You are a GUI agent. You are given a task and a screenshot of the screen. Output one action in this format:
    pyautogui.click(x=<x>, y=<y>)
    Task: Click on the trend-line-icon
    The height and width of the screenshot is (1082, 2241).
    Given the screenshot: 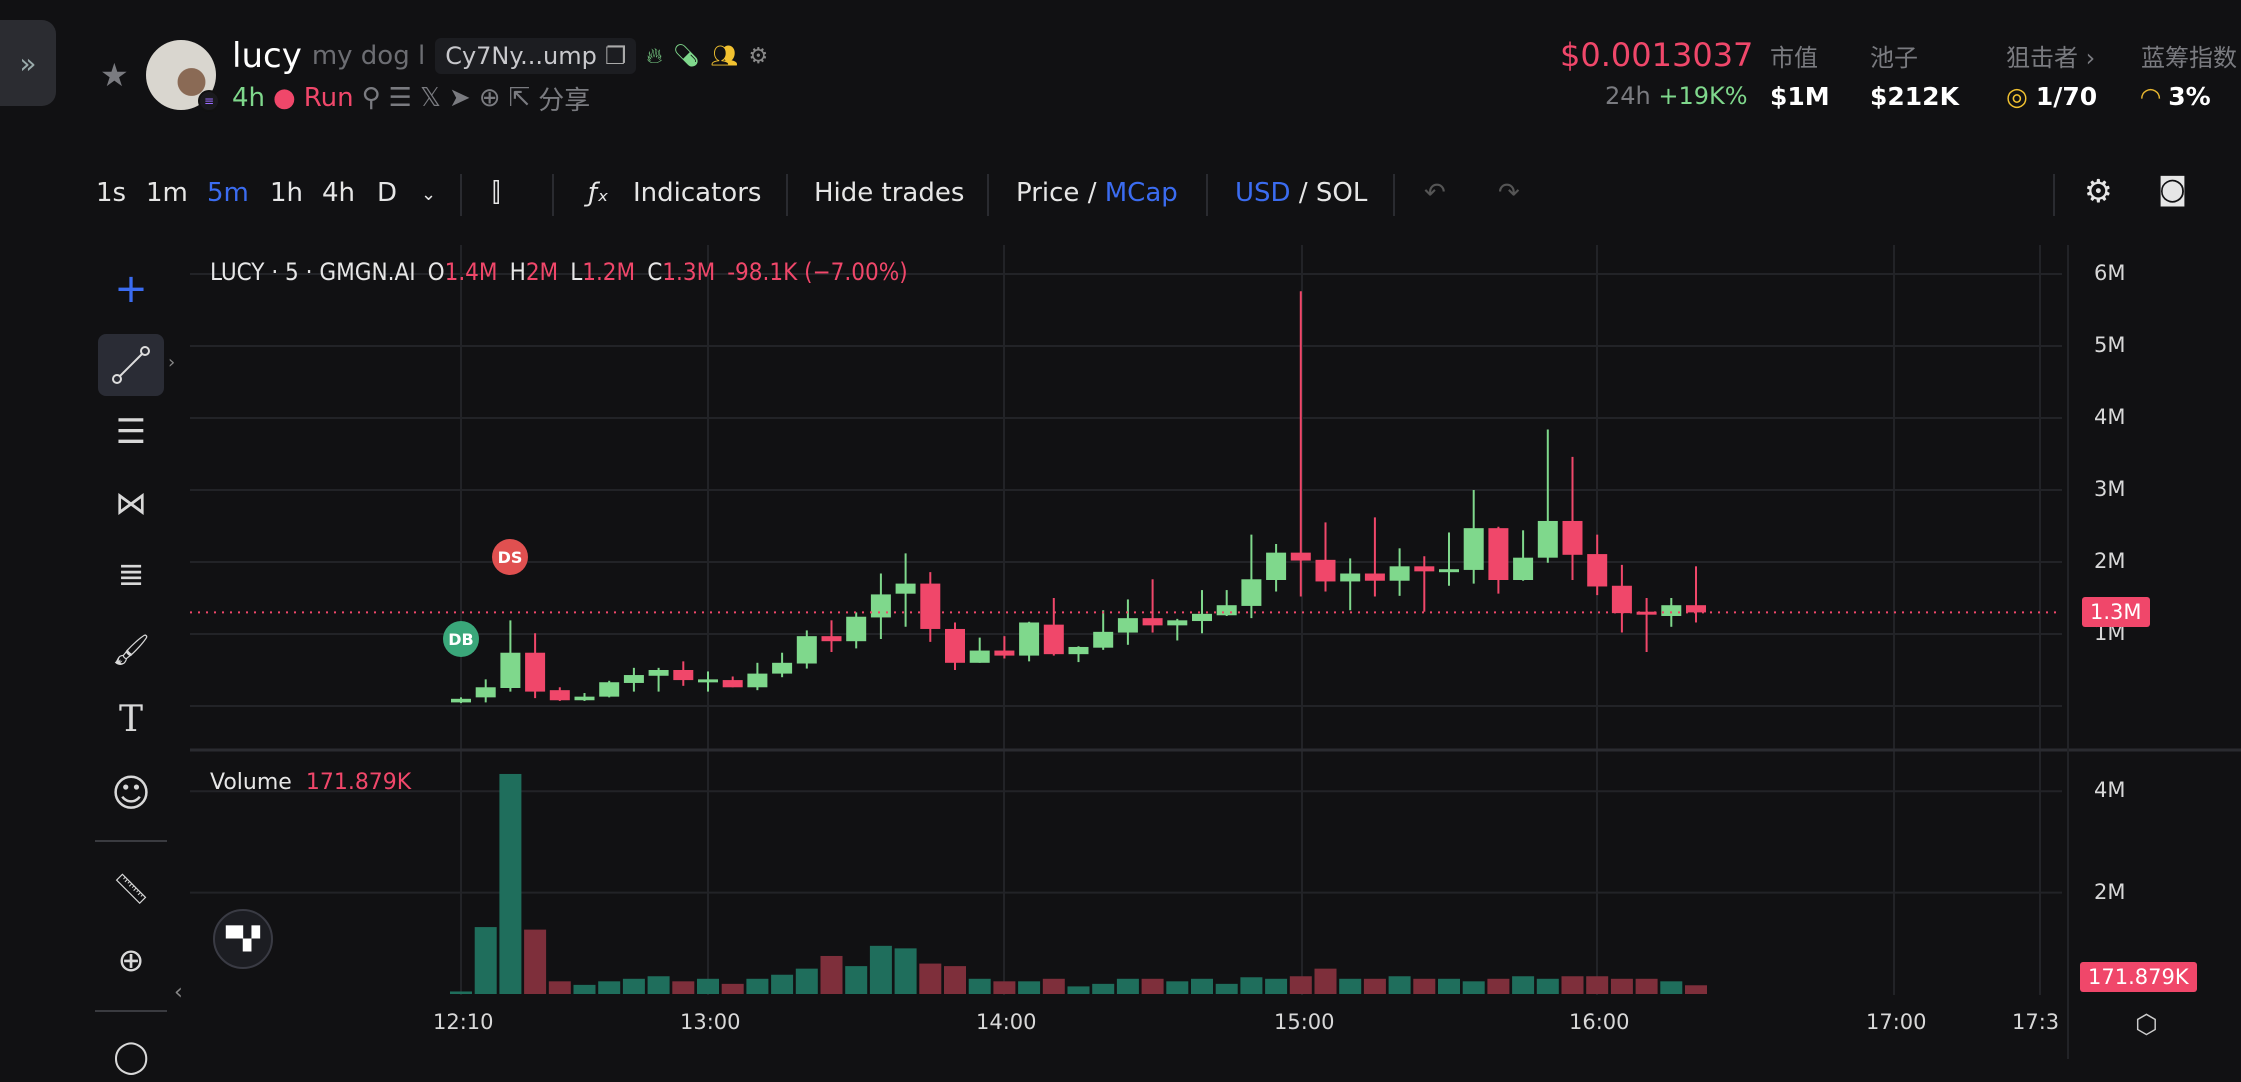 What is the action you would take?
    pyautogui.click(x=131, y=365)
    